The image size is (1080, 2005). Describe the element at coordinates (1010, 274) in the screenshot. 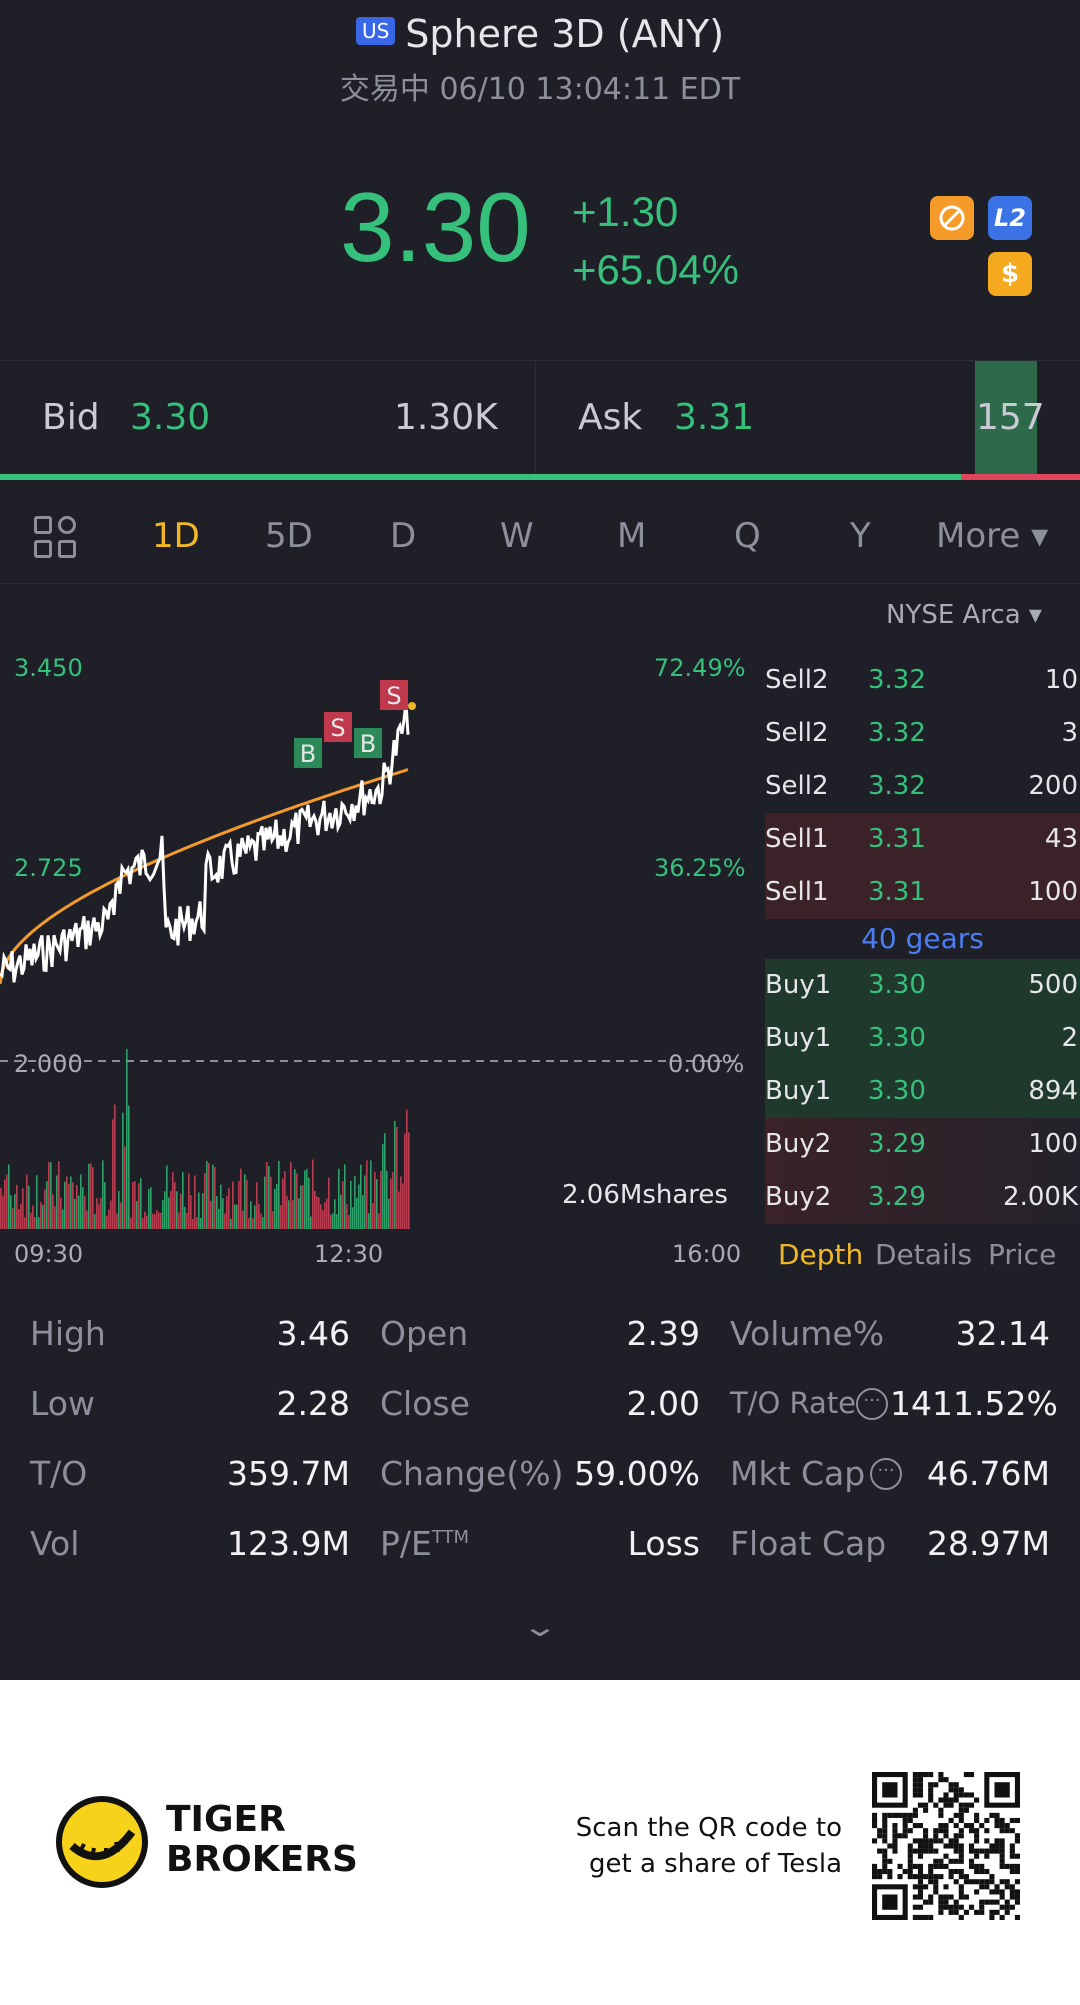

I see `dollar-icon: $` at that location.